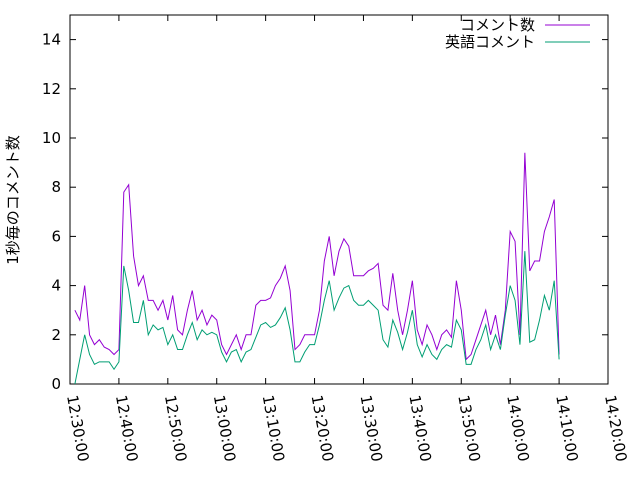 Image resolution: width=640 pixels, height=480 pixels. Describe the element at coordinates (490, 42) in the screenshot. I see `legend-label: 英語コメント` at that location.